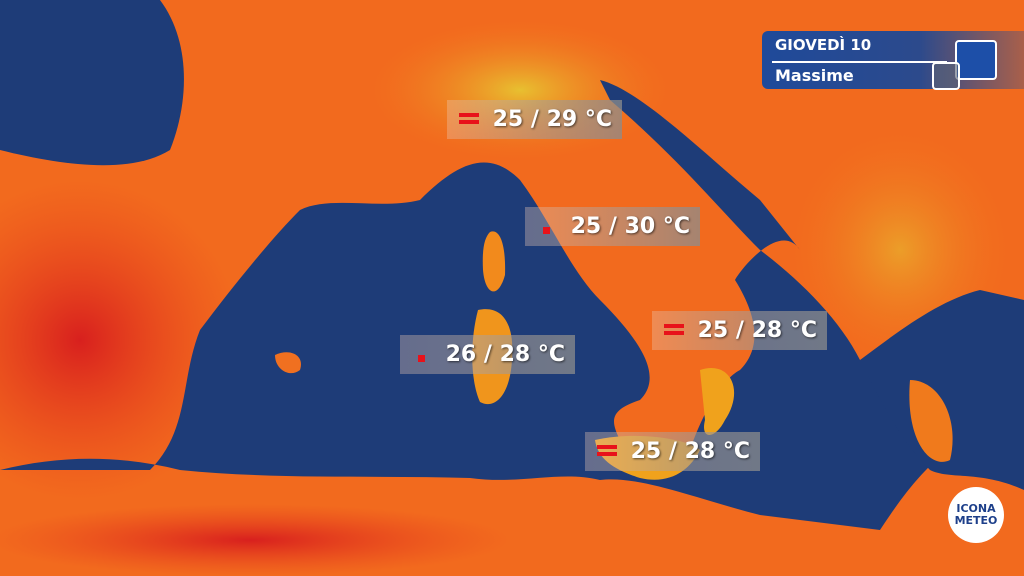 This screenshot has width=1024, height=576. What do you see at coordinates (859, 62) in the screenshot?
I see `header-divider` at bounding box center [859, 62].